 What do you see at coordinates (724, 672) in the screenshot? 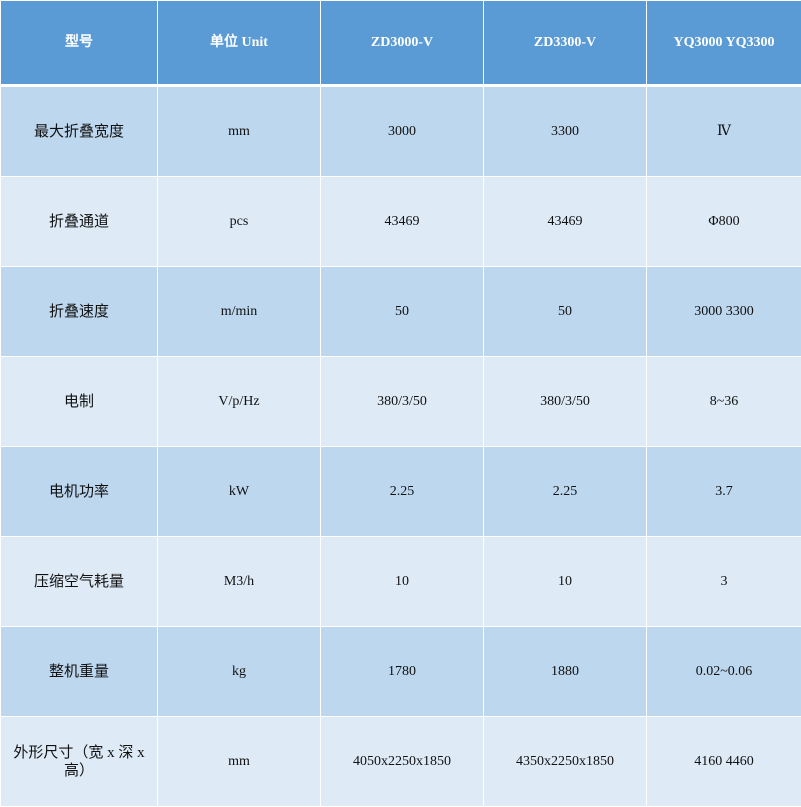
I see `cell-yq-value: 0.02~0.06` at bounding box center [724, 672].